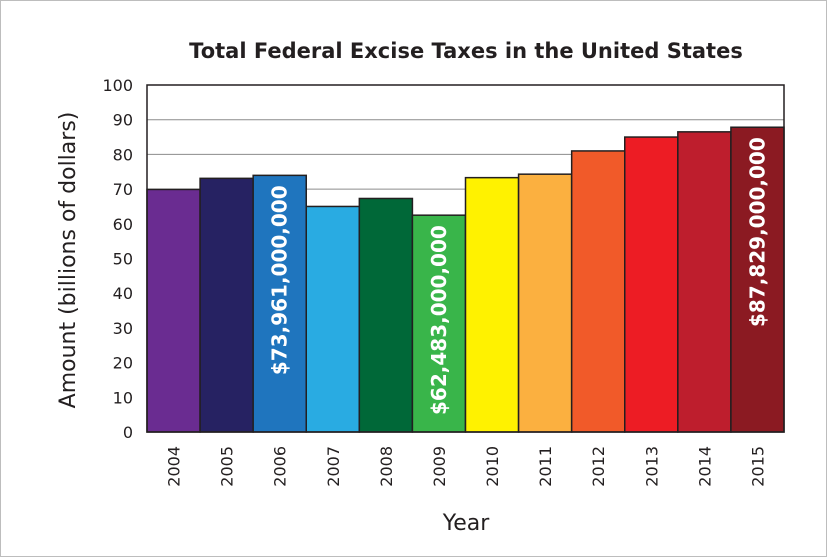 Image resolution: width=827 pixels, height=557 pixels. Describe the element at coordinates (123, 189) in the screenshot. I see `y-tick-label: 70` at that location.